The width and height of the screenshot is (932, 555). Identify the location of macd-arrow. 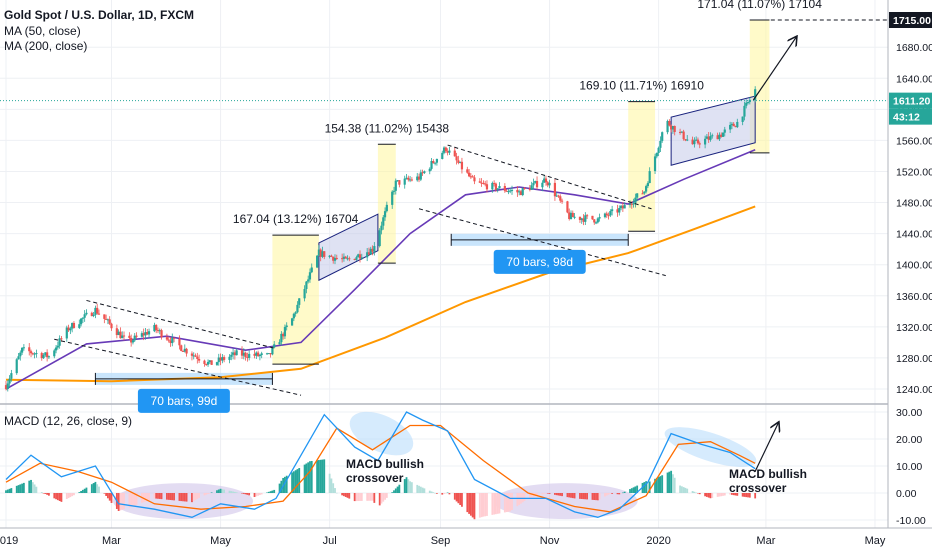
(766, 447).